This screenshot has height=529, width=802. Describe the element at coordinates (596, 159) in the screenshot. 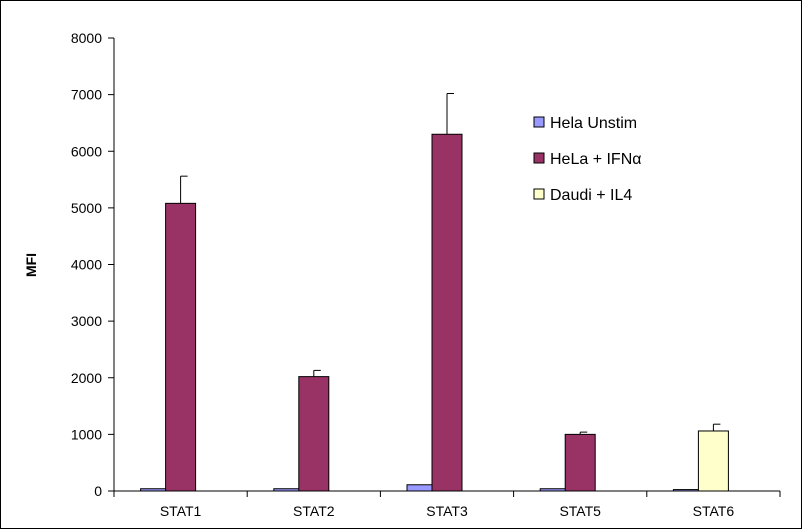

I see `legend-label: HeLa + IFNα` at that location.